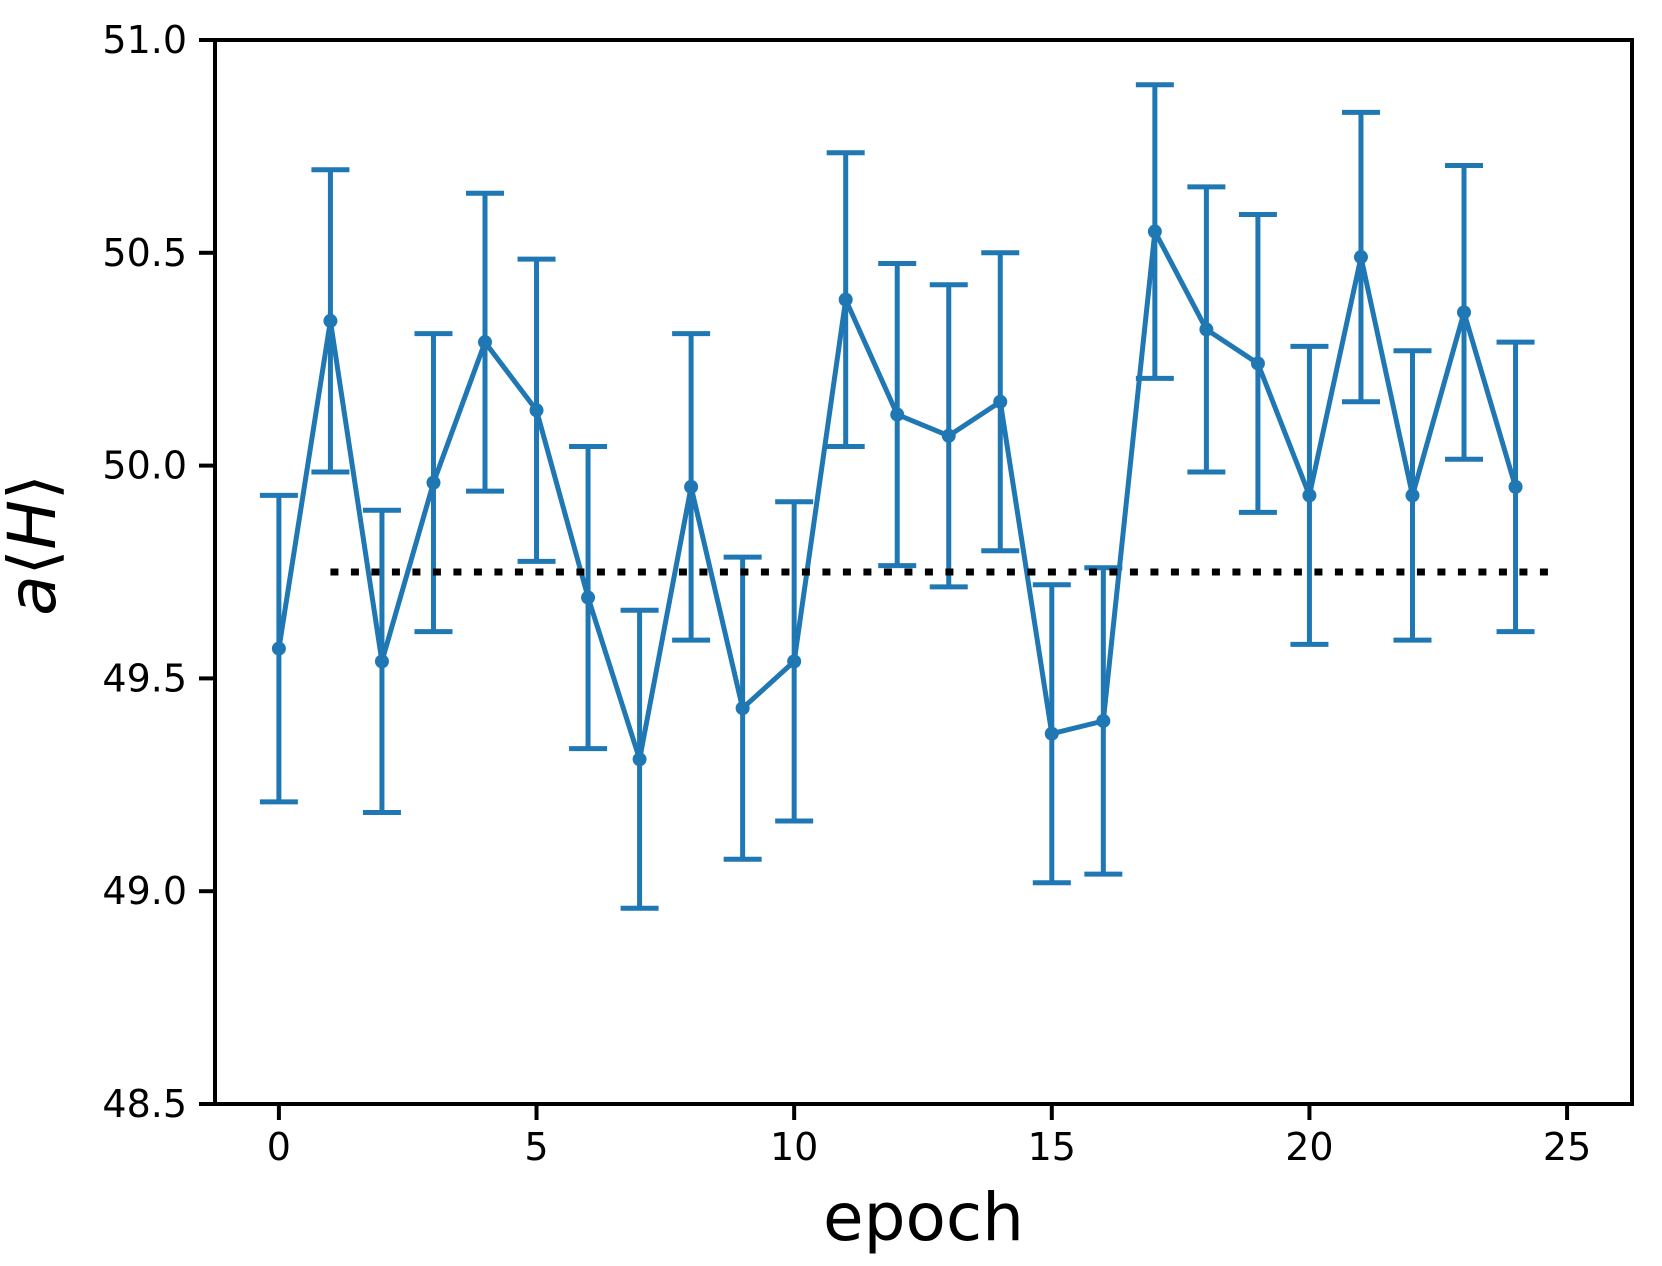  I want to click on y-tick-label: 51.0, so click(144, 40).